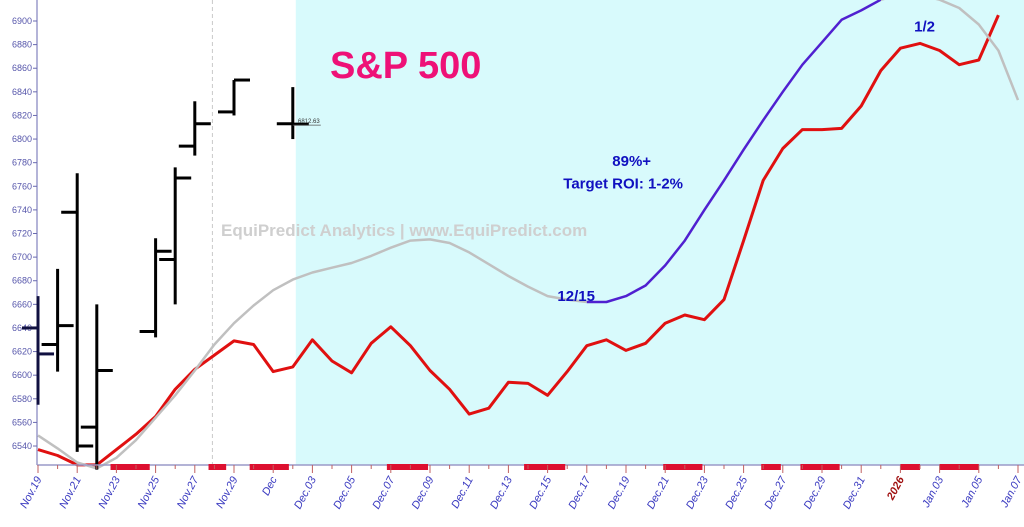 The image size is (1024, 527). Describe the element at coordinates (22, 399) in the screenshot. I see `y-tick-label: 6580` at that location.